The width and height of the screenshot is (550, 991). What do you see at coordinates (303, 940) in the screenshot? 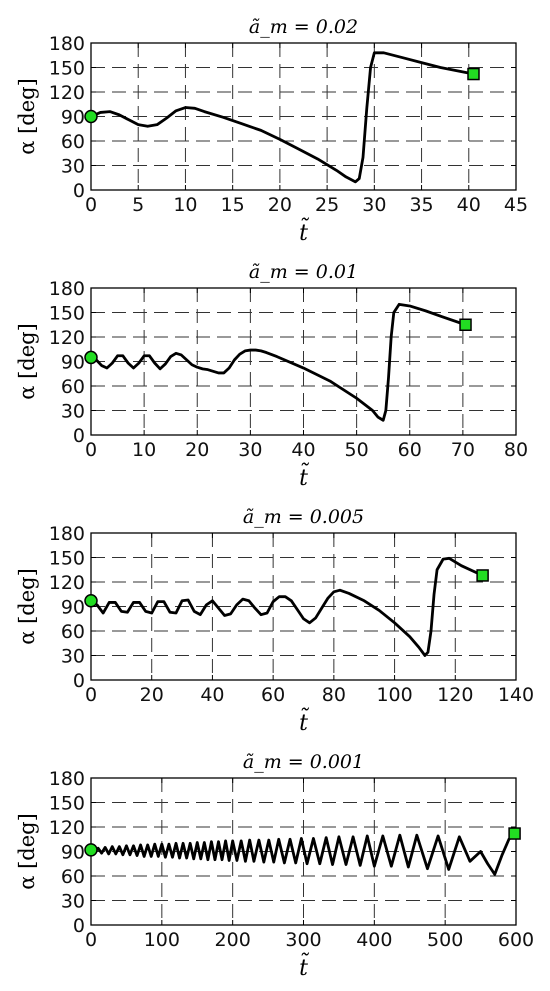
I see `x-tick-label: 300` at bounding box center [303, 940].